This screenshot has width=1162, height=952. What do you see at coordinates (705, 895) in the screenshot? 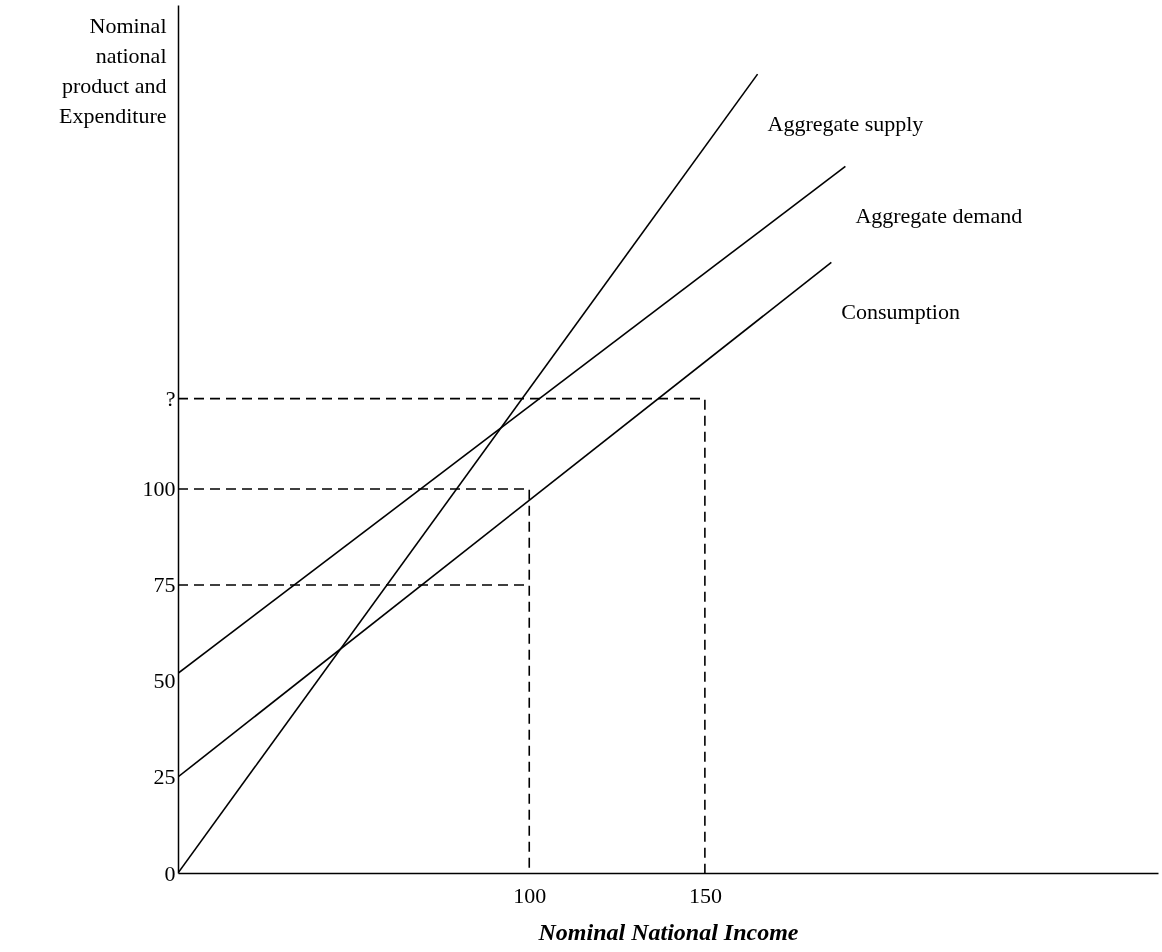
I see `x-tick-label: 150` at bounding box center [705, 895].